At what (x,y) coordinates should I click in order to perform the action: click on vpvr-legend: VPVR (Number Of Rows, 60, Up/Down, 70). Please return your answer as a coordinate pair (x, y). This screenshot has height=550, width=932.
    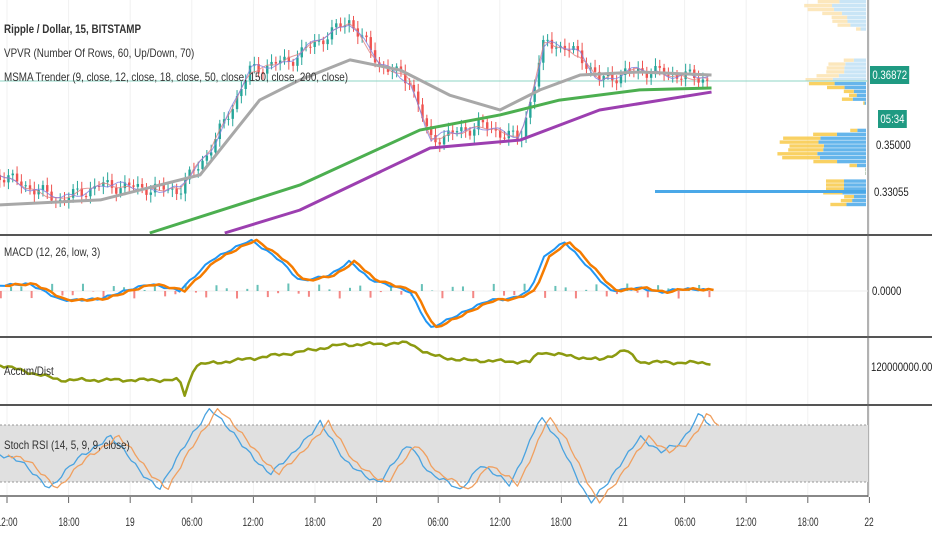
    Looking at the image, I should click on (99, 53).